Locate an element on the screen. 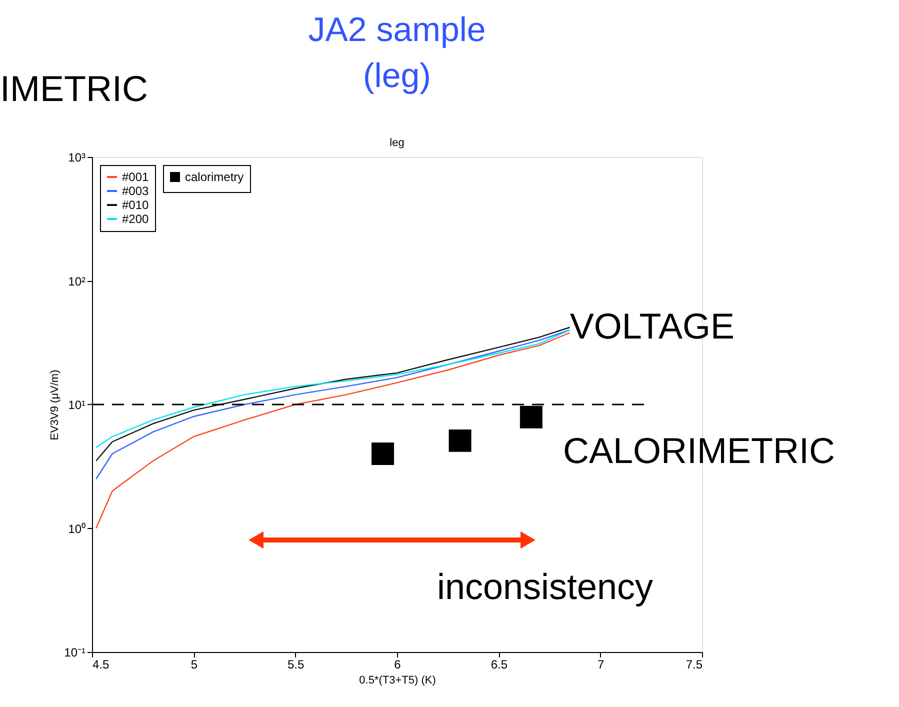 The width and height of the screenshot is (899, 707). y-tick-label: 10³ is located at coordinates (77, 157).